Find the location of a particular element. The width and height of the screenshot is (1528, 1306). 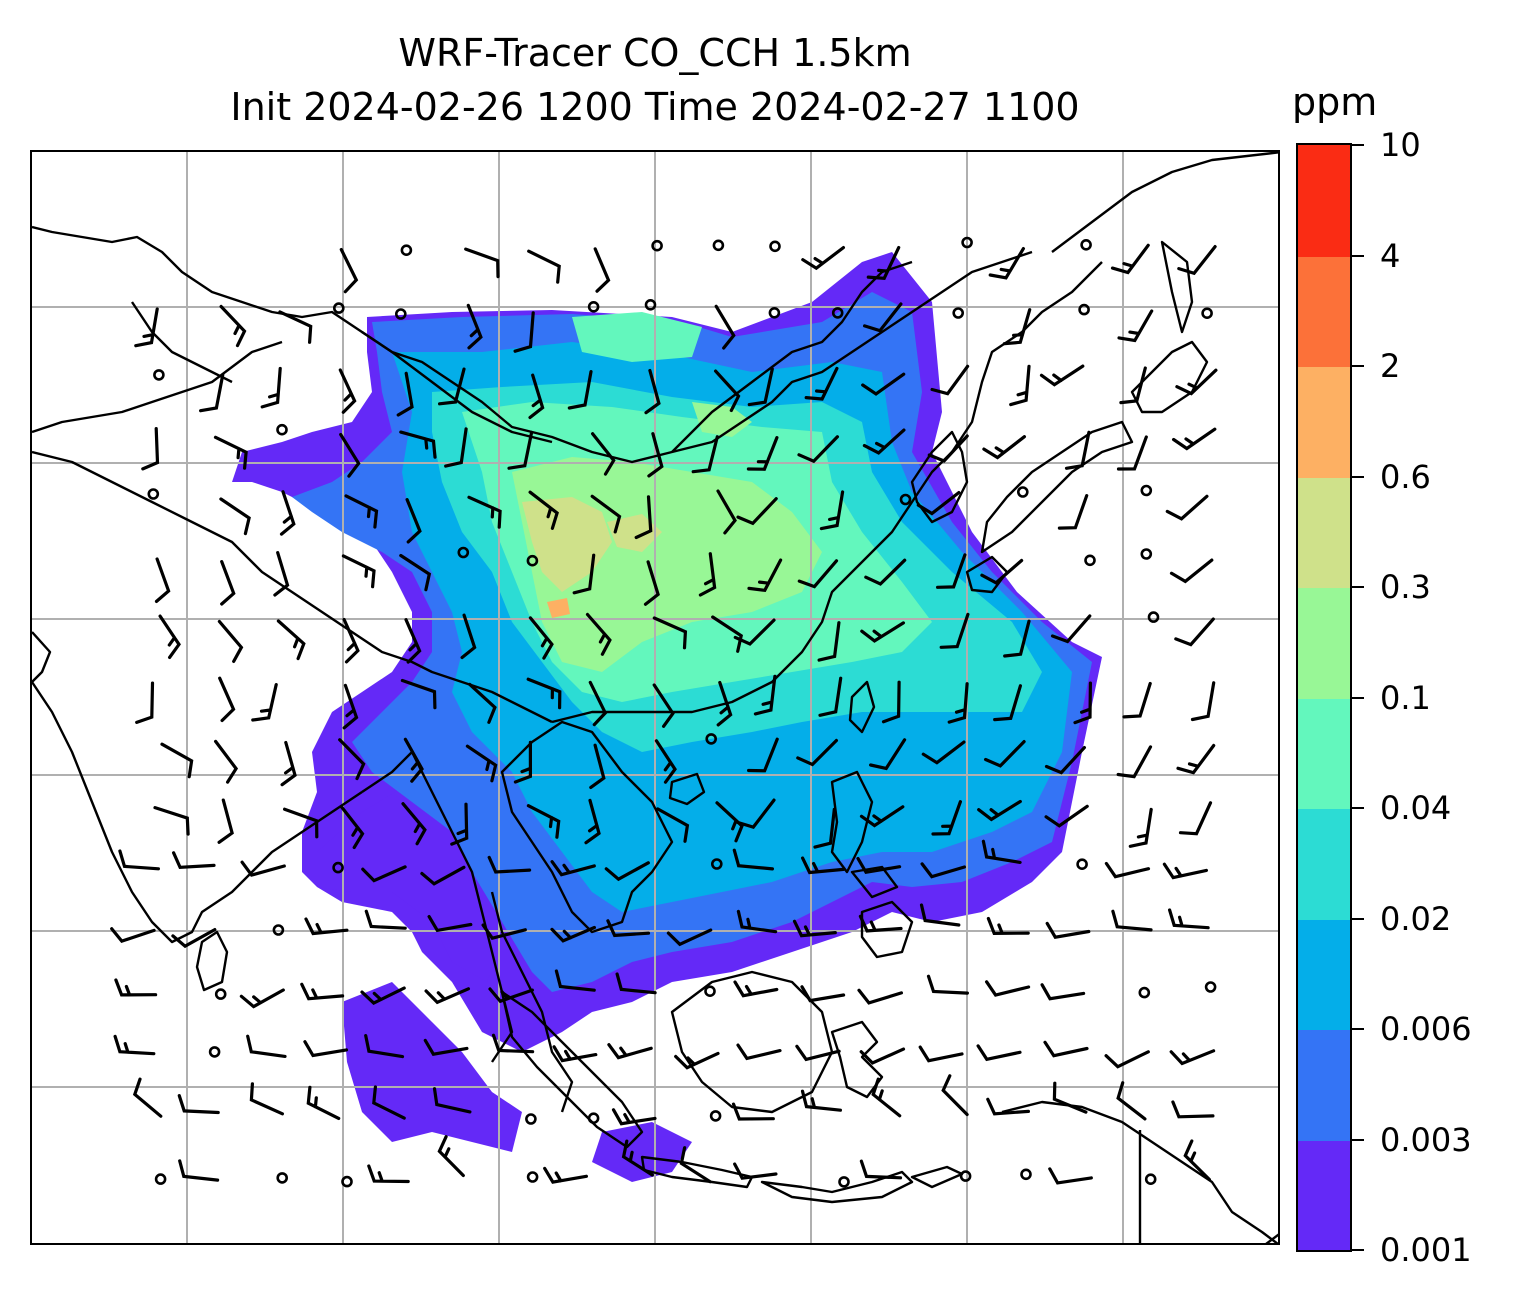

colorbar-tick-label: 0.02 is located at coordinates (1416, 918).